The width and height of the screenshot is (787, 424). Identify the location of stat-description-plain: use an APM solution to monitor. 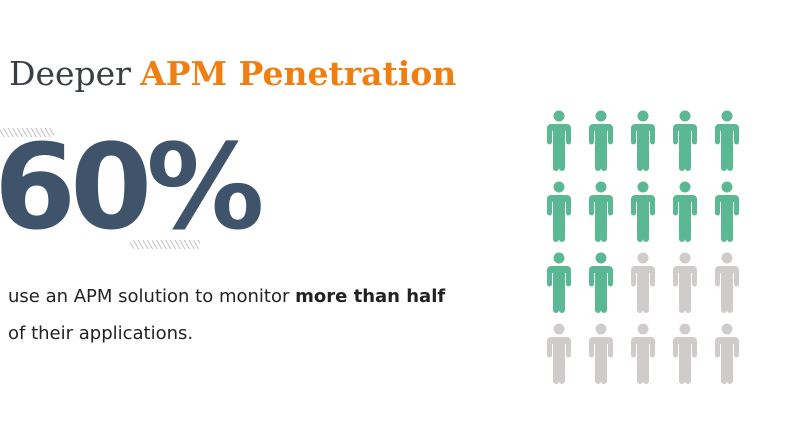
(149, 296).